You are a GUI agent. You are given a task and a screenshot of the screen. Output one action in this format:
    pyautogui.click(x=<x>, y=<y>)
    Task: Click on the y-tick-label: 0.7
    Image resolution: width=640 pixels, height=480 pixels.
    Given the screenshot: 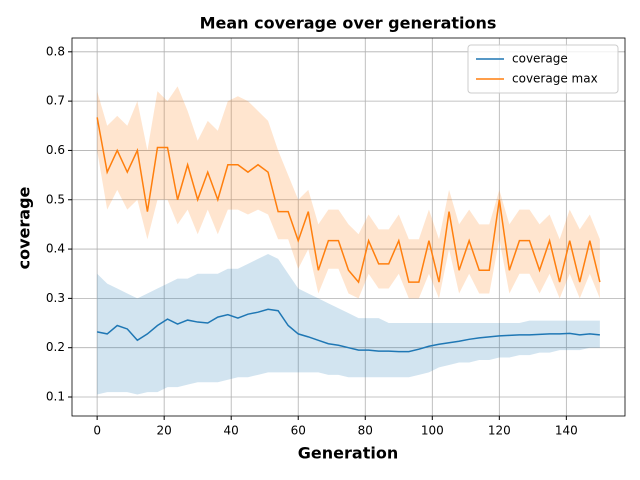 What is the action you would take?
    pyautogui.click(x=55, y=101)
    